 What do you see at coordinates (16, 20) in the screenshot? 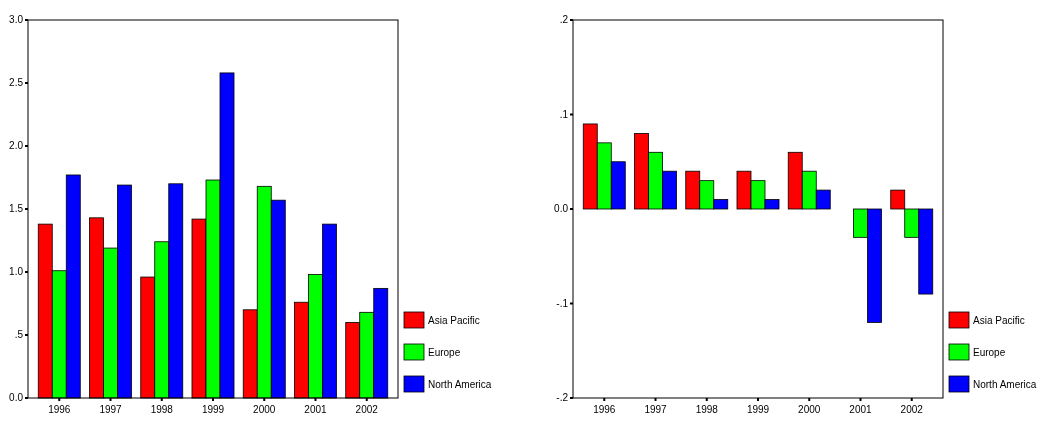
I see `y-tick-label: 3.0` at bounding box center [16, 20].